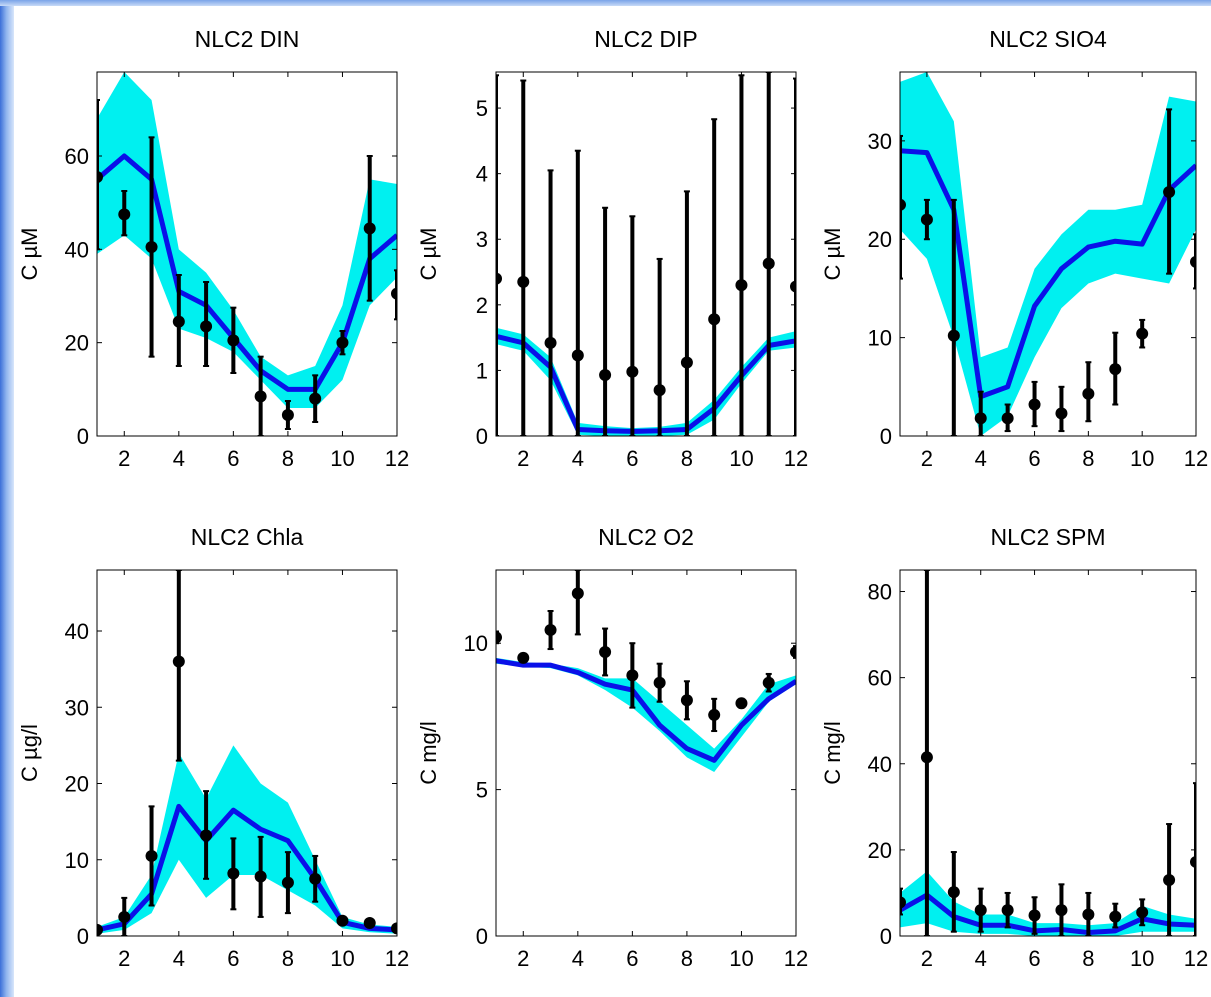  I want to click on chart-panel-5: 2 4 6 8 10 12 0 5 10 NLC2 O2 C mg/l, so click(612, 747).